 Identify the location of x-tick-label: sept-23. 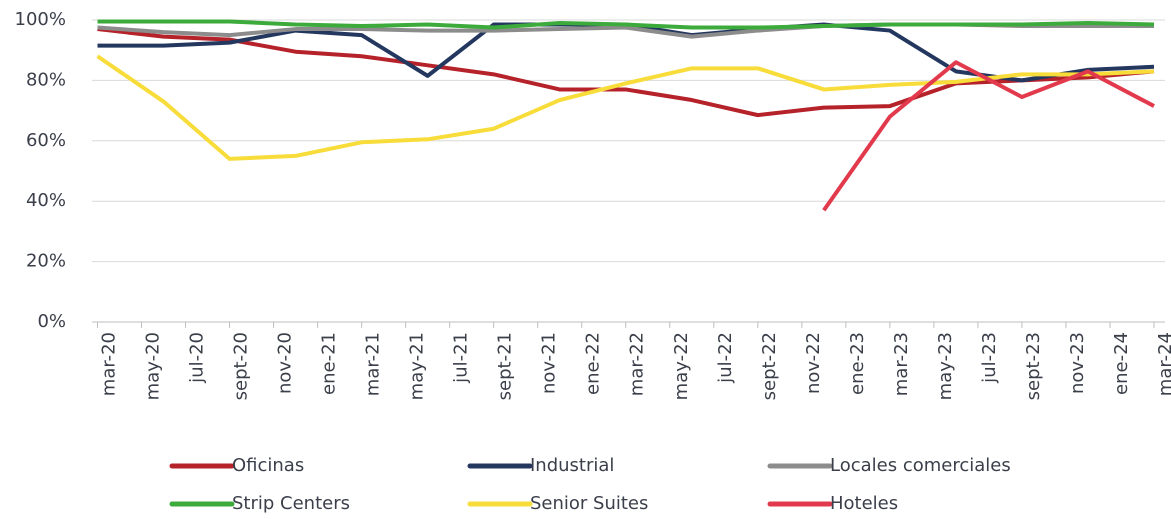
(1033, 366).